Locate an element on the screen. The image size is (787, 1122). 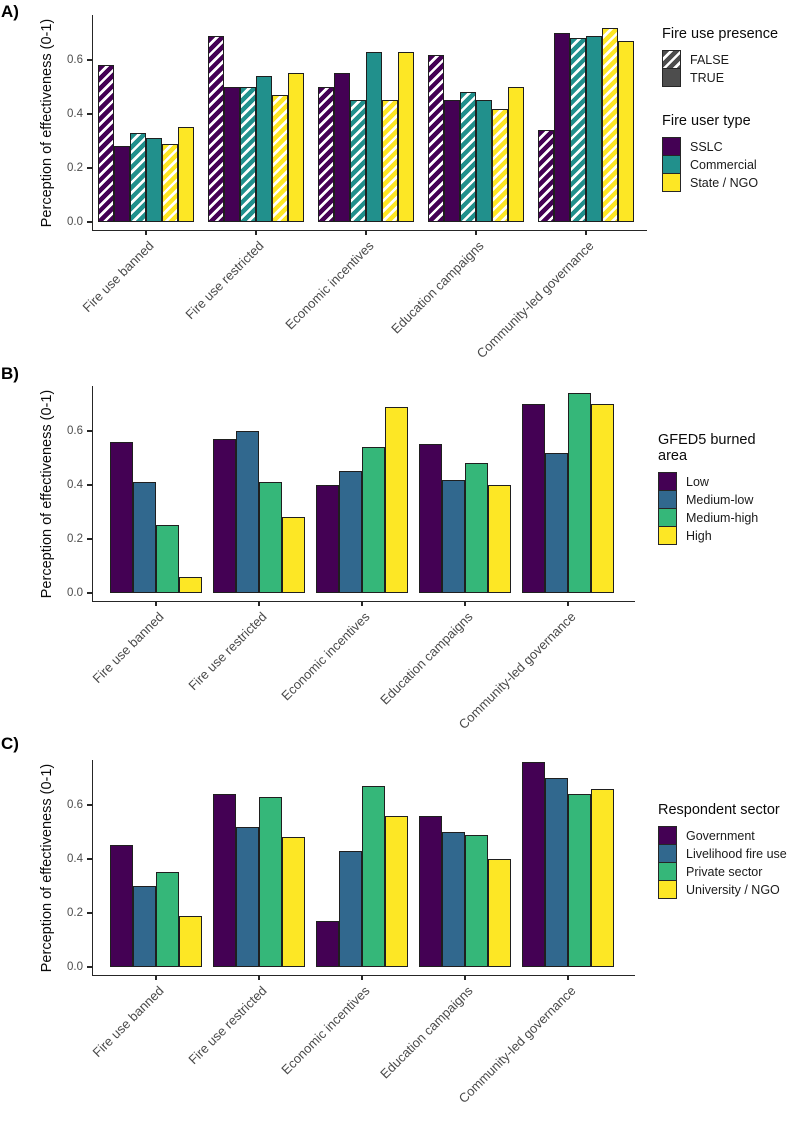
legend-item: Medium-high is located at coordinates (722, 517).